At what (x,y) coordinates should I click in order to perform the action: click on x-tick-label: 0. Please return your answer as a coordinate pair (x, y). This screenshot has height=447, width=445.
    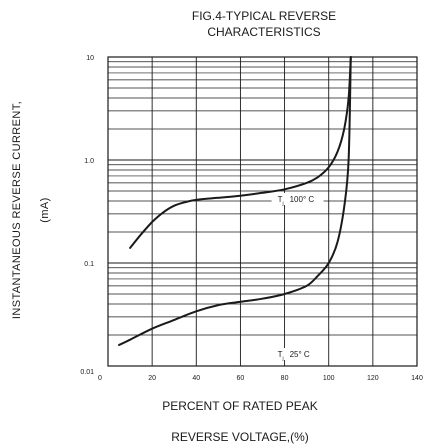
    Looking at the image, I should click on (100, 378).